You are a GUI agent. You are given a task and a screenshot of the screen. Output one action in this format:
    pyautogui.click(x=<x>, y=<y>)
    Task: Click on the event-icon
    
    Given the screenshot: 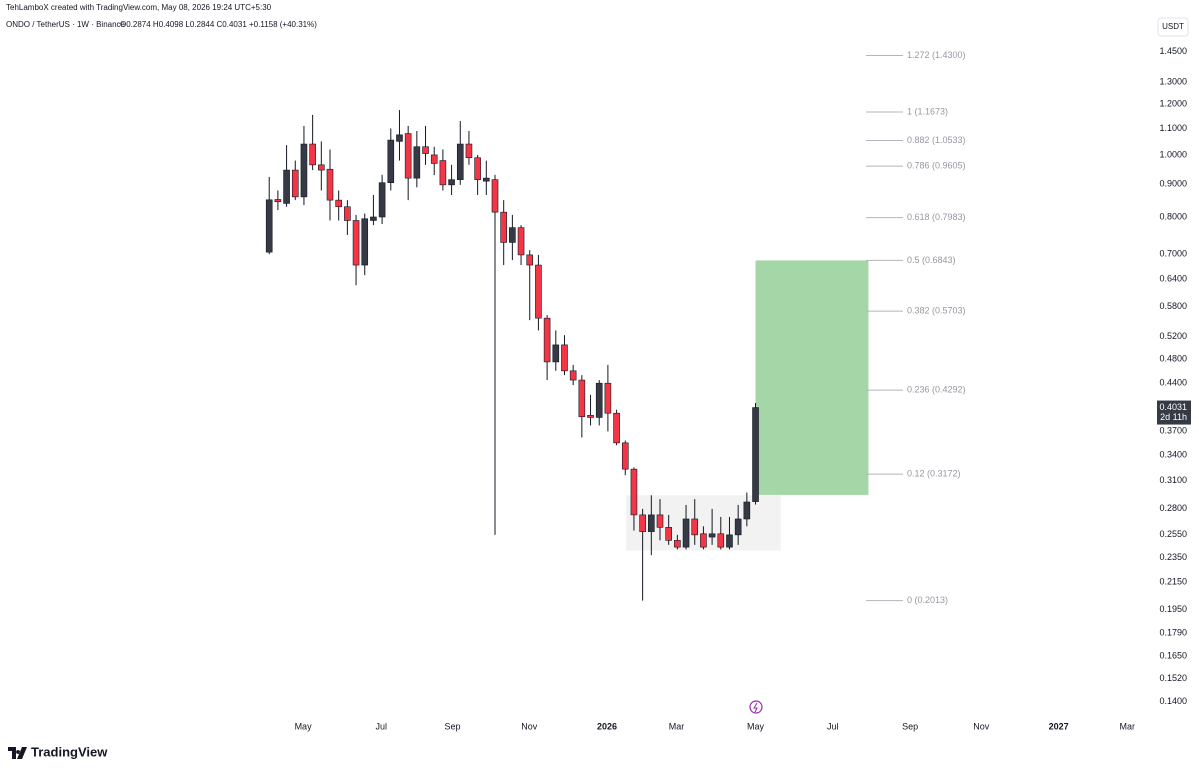 What is the action you would take?
    pyautogui.click(x=756, y=707)
    